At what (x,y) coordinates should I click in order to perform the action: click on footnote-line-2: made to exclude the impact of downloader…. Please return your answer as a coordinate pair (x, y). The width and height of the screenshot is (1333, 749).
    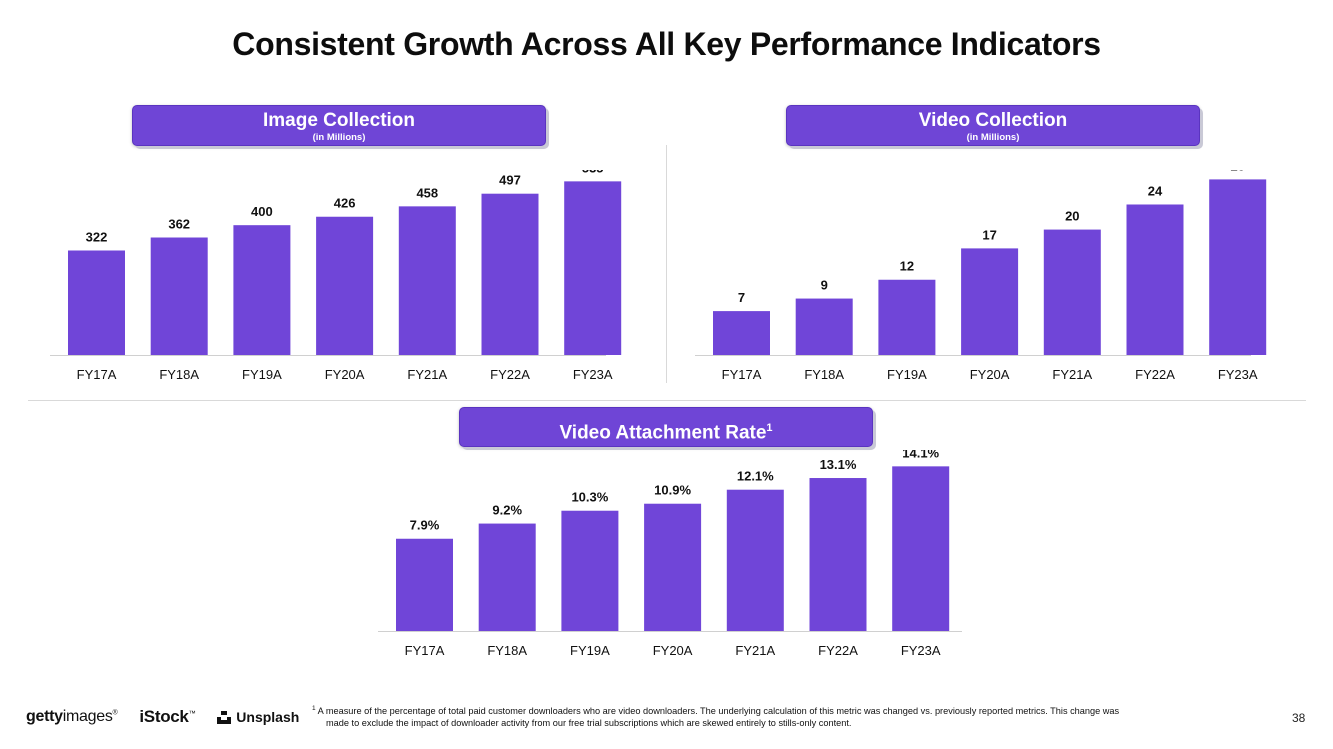
    Looking at the image, I should click on (589, 723).